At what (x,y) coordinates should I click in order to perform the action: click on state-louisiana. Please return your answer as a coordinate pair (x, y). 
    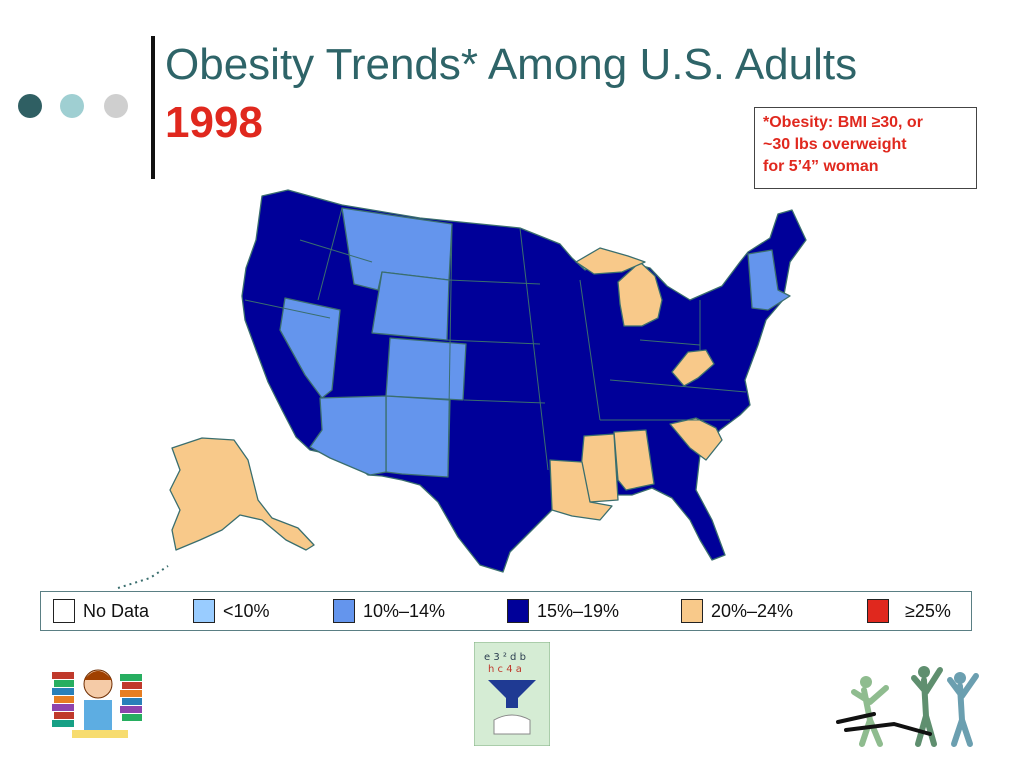
    Looking at the image, I should click on (581, 490).